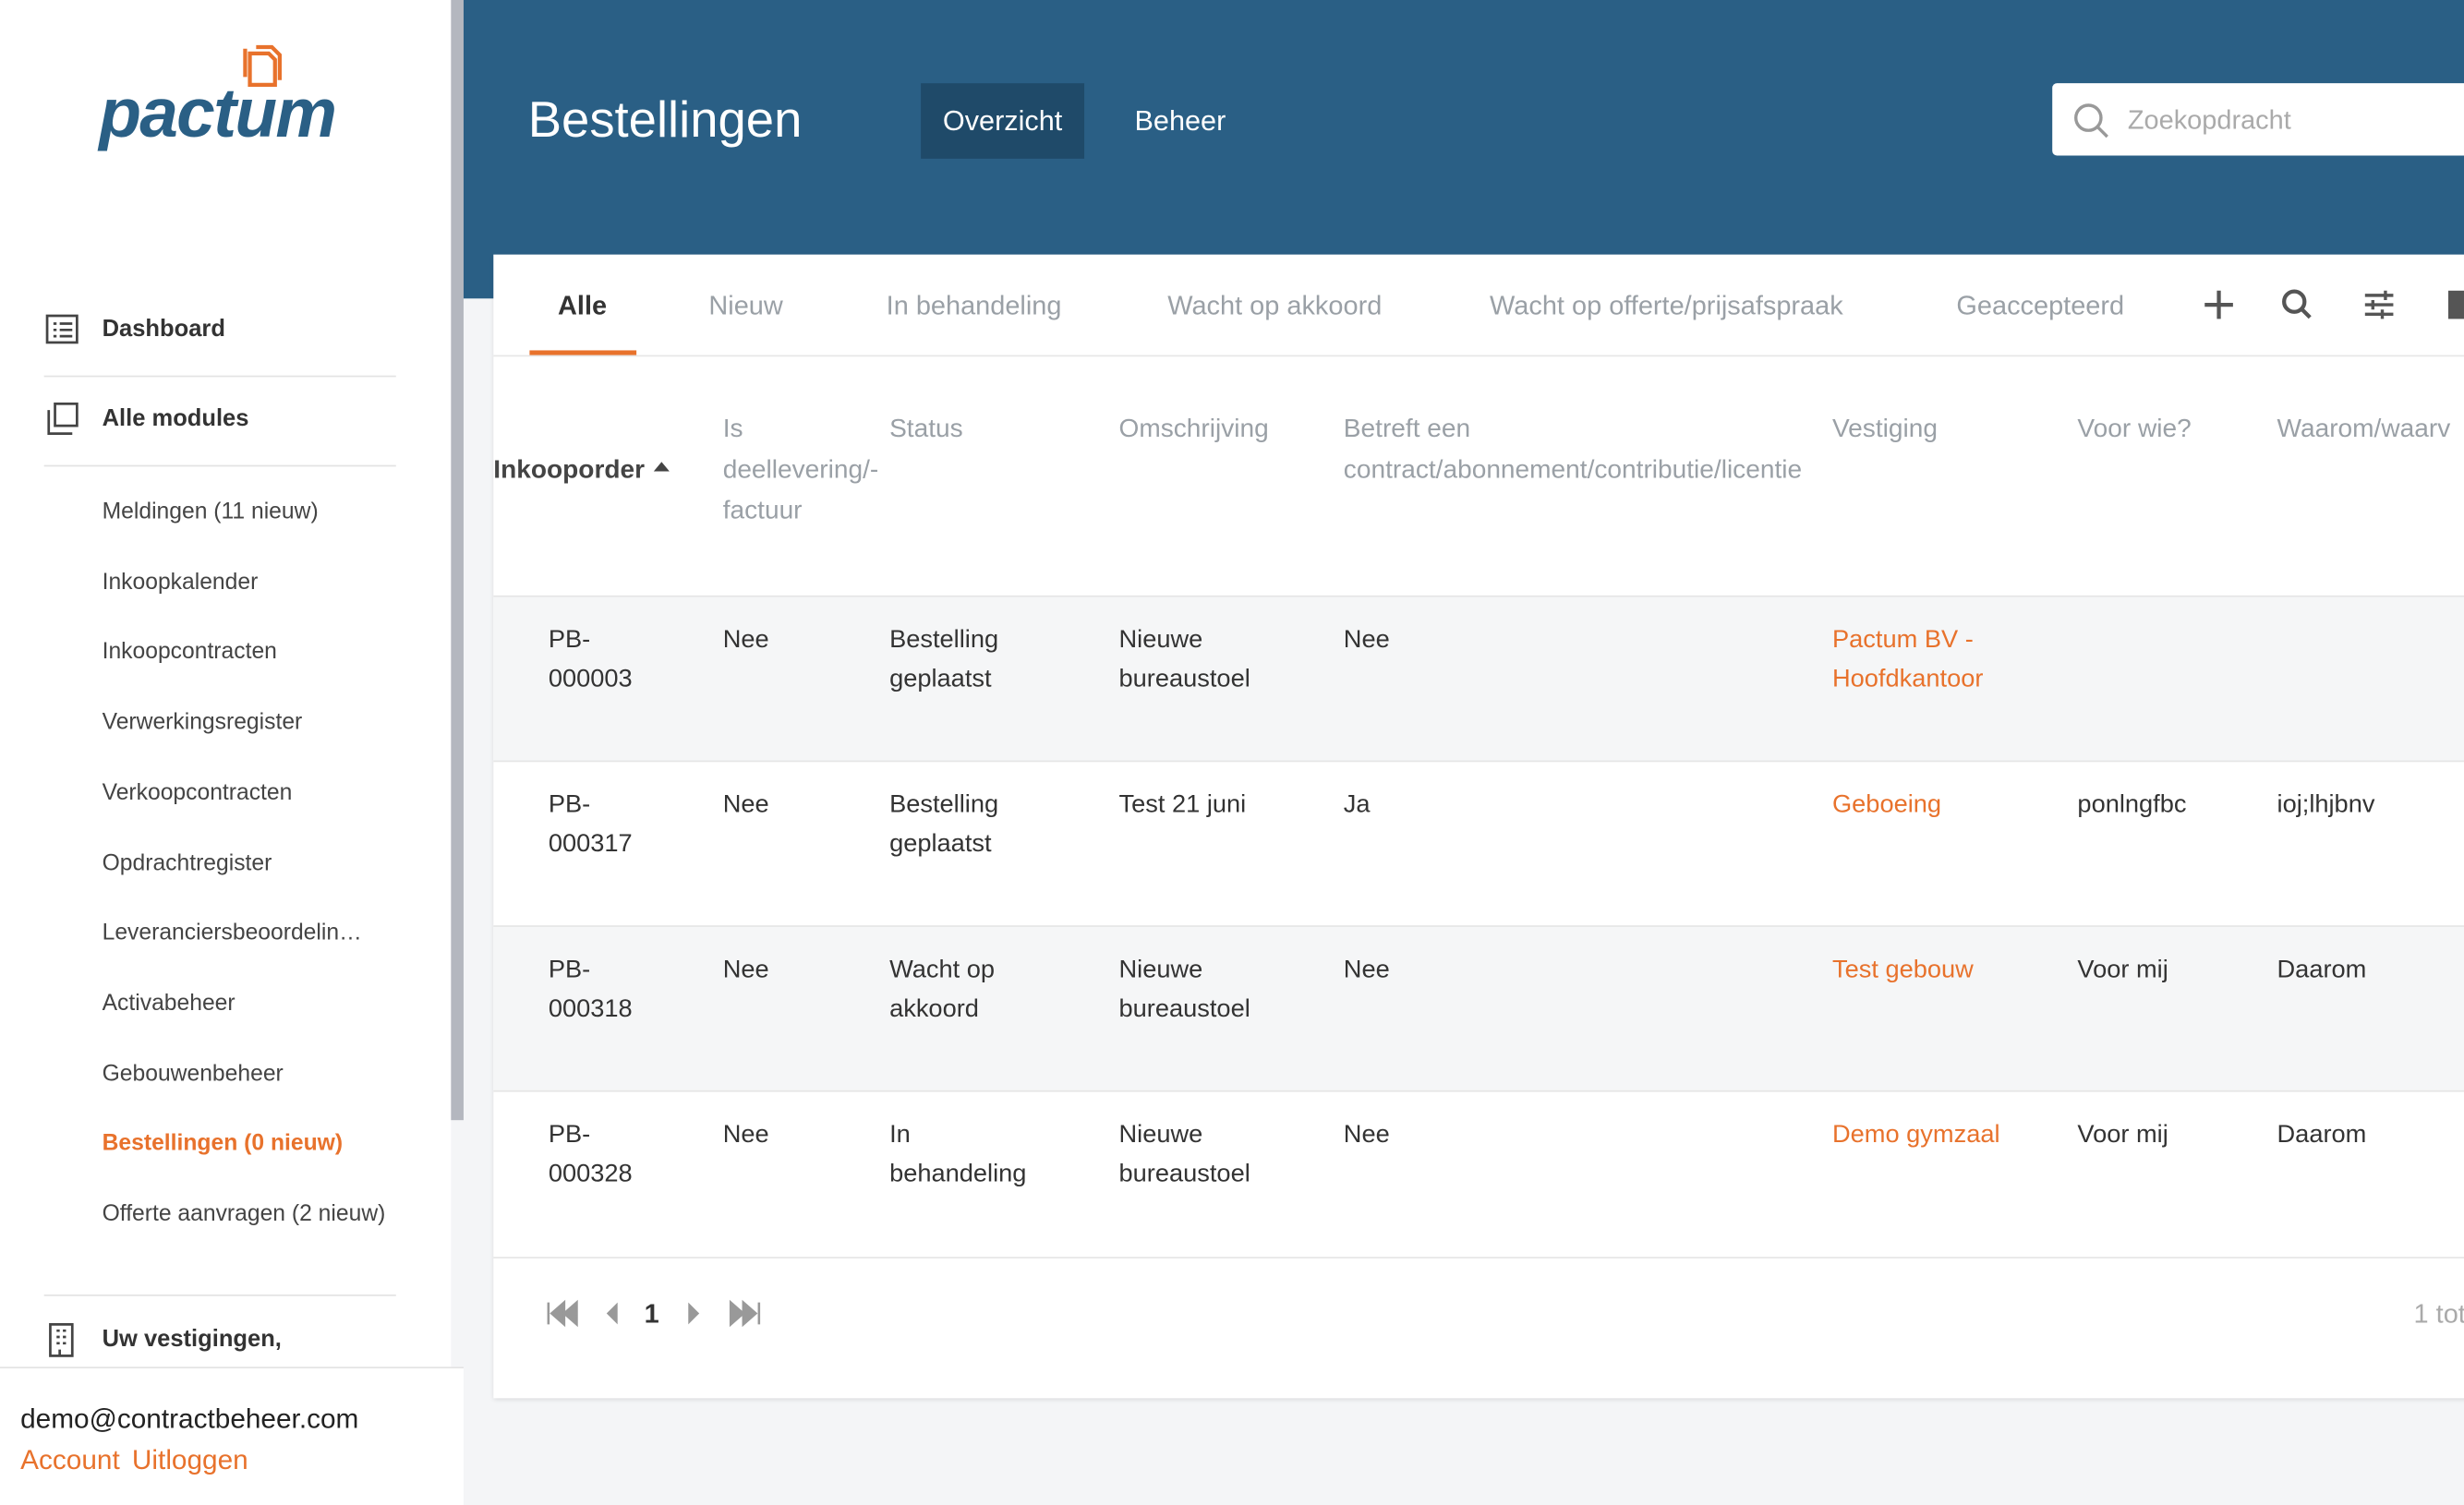 This screenshot has width=2464, height=1505. Describe the element at coordinates (181, 583) in the screenshot. I see `module-link: Inkoopkalender` at that location.